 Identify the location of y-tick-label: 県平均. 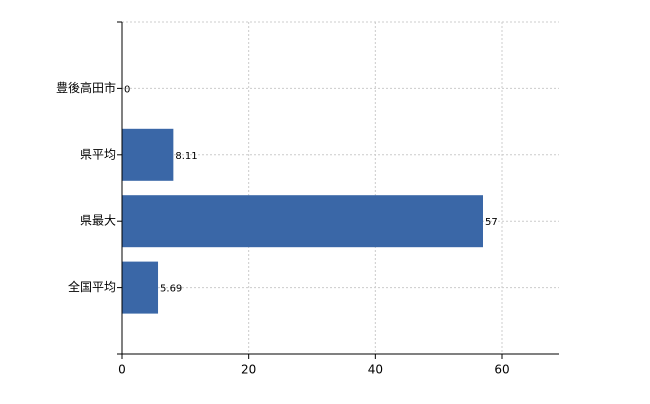
(98, 154).